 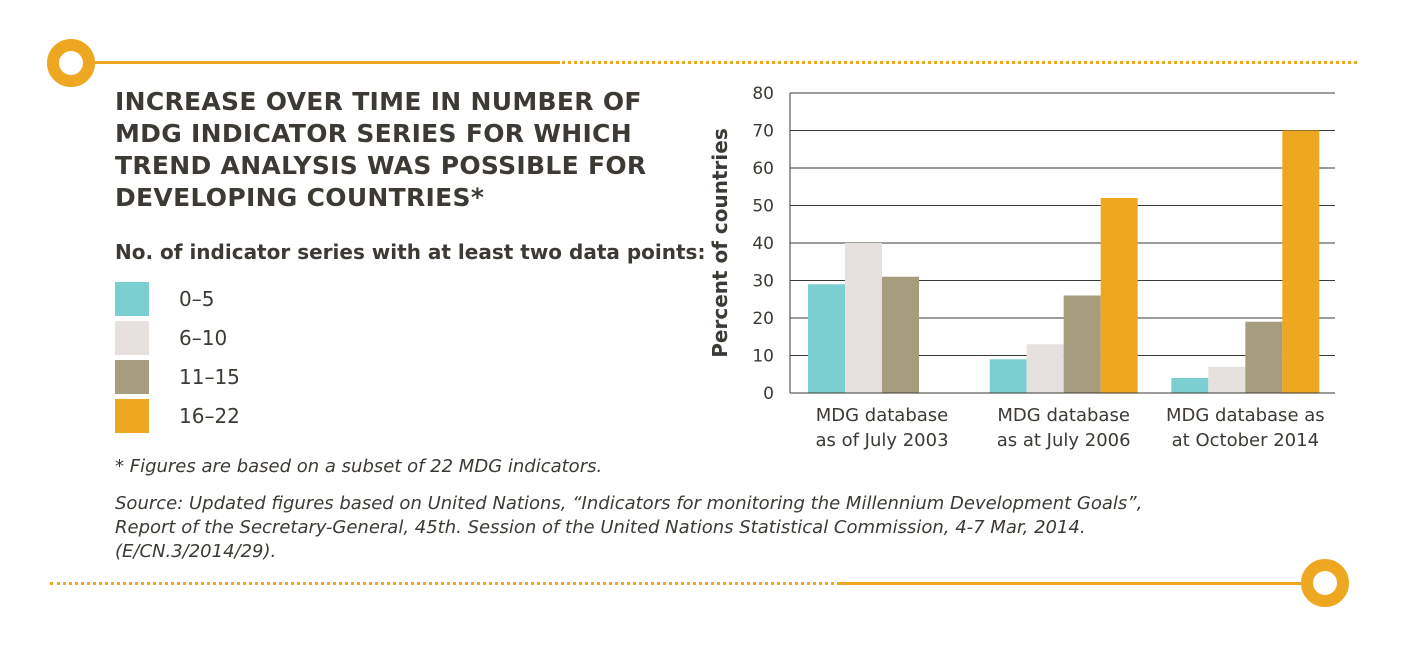 What do you see at coordinates (324, 62) in the screenshot?
I see `top-solid-rule` at bounding box center [324, 62].